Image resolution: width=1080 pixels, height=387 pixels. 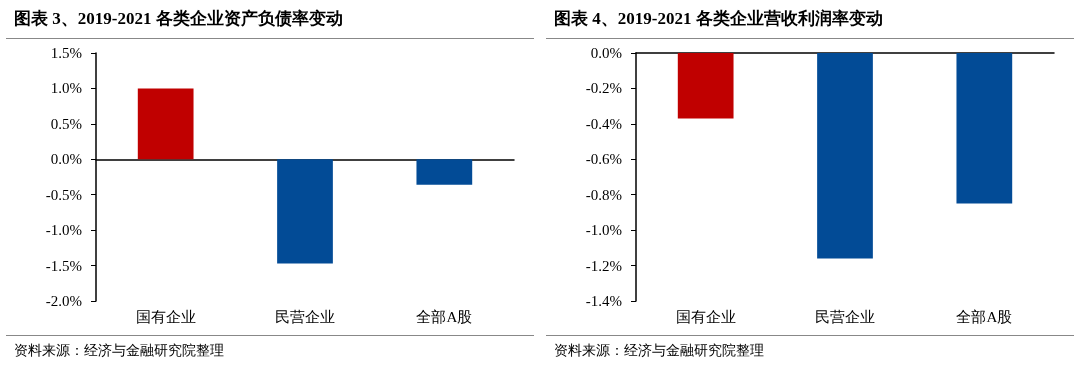 I want to click on y-tick-label: -0.2%, so click(x=603, y=88).